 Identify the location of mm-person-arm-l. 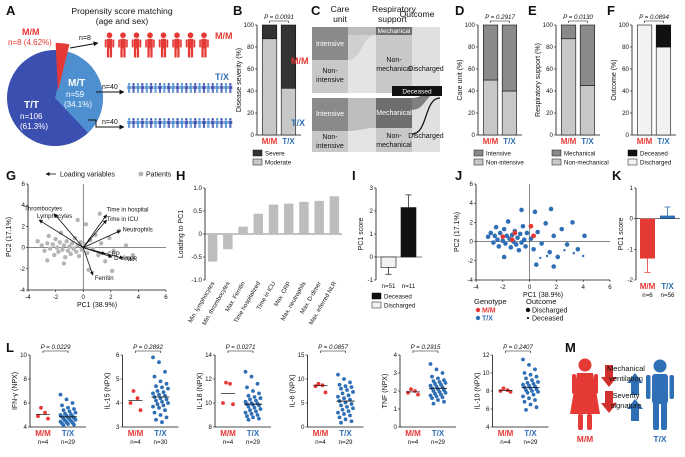
(574, 384).